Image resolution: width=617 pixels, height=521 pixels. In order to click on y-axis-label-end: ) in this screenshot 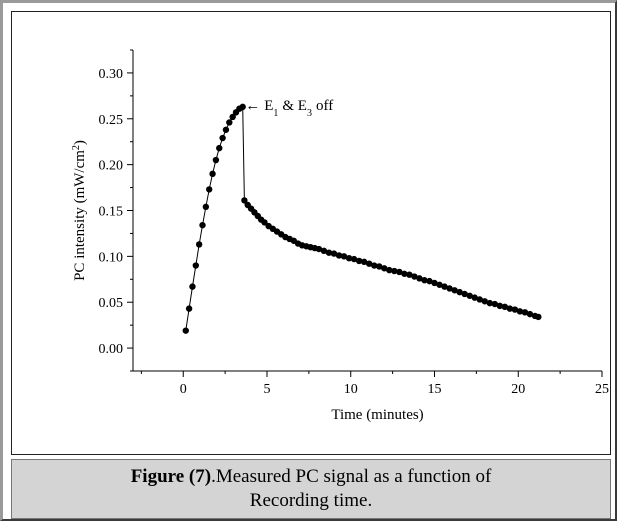, I will do `click(80, 142)`.